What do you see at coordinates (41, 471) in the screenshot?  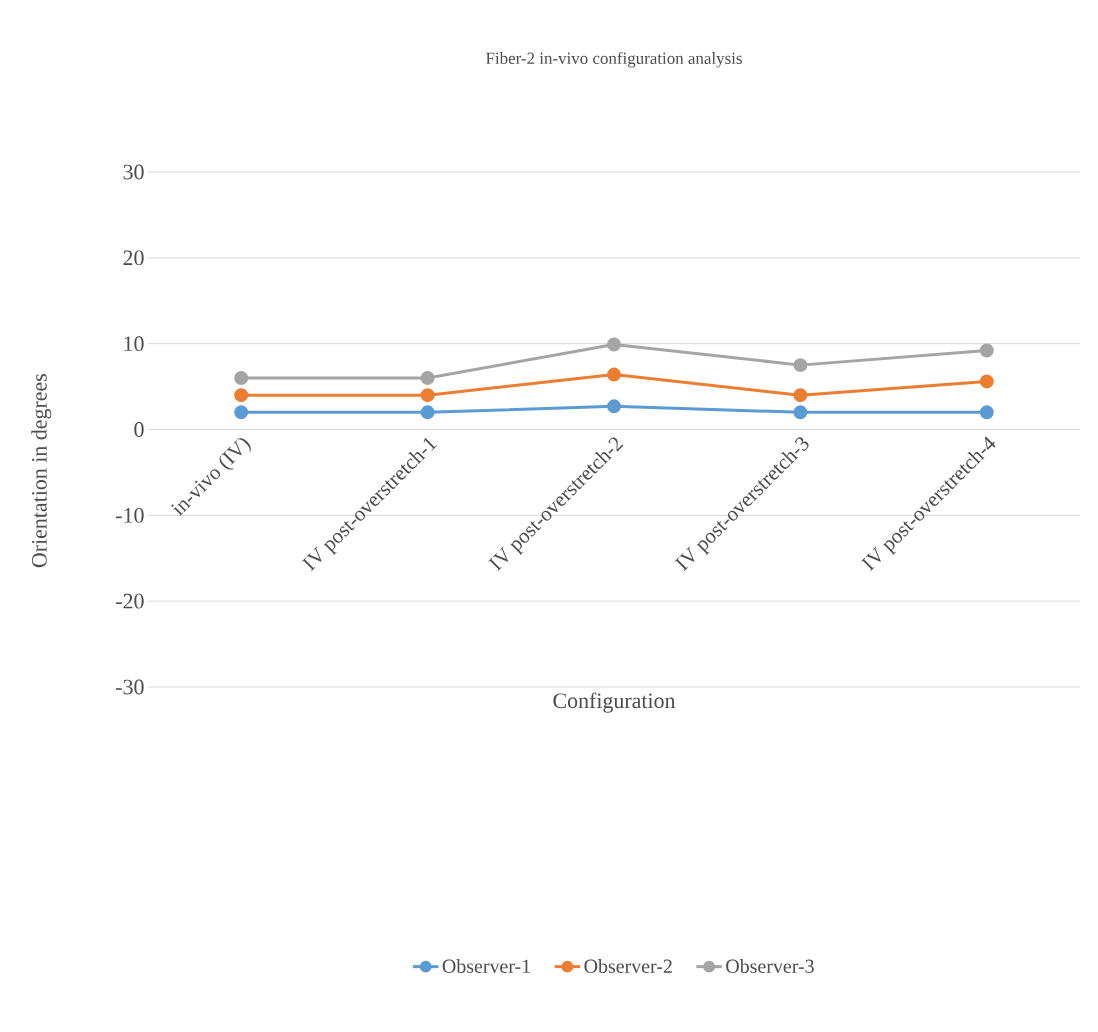 I see `y-axis-title: Orientation in degrees` at bounding box center [41, 471].